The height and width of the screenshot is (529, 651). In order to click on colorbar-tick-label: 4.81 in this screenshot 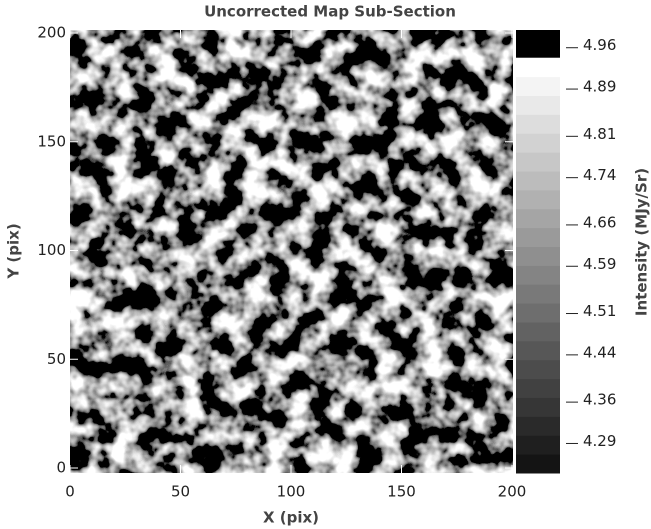, I will do `click(599, 134)`.